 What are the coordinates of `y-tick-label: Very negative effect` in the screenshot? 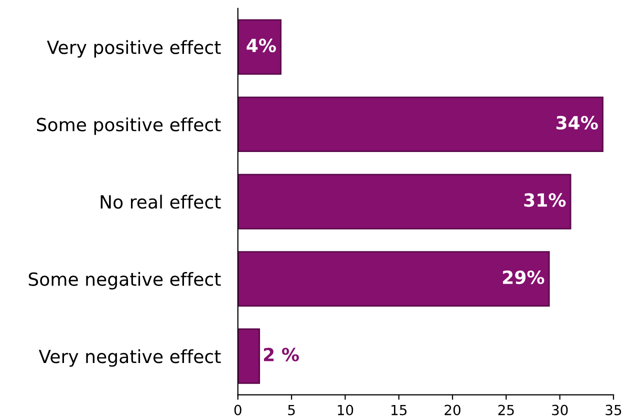 It's located at (129, 358).